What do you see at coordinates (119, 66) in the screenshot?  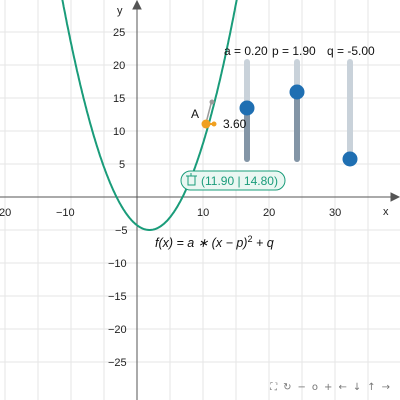 I see `y-tick-label: 20` at bounding box center [119, 66].